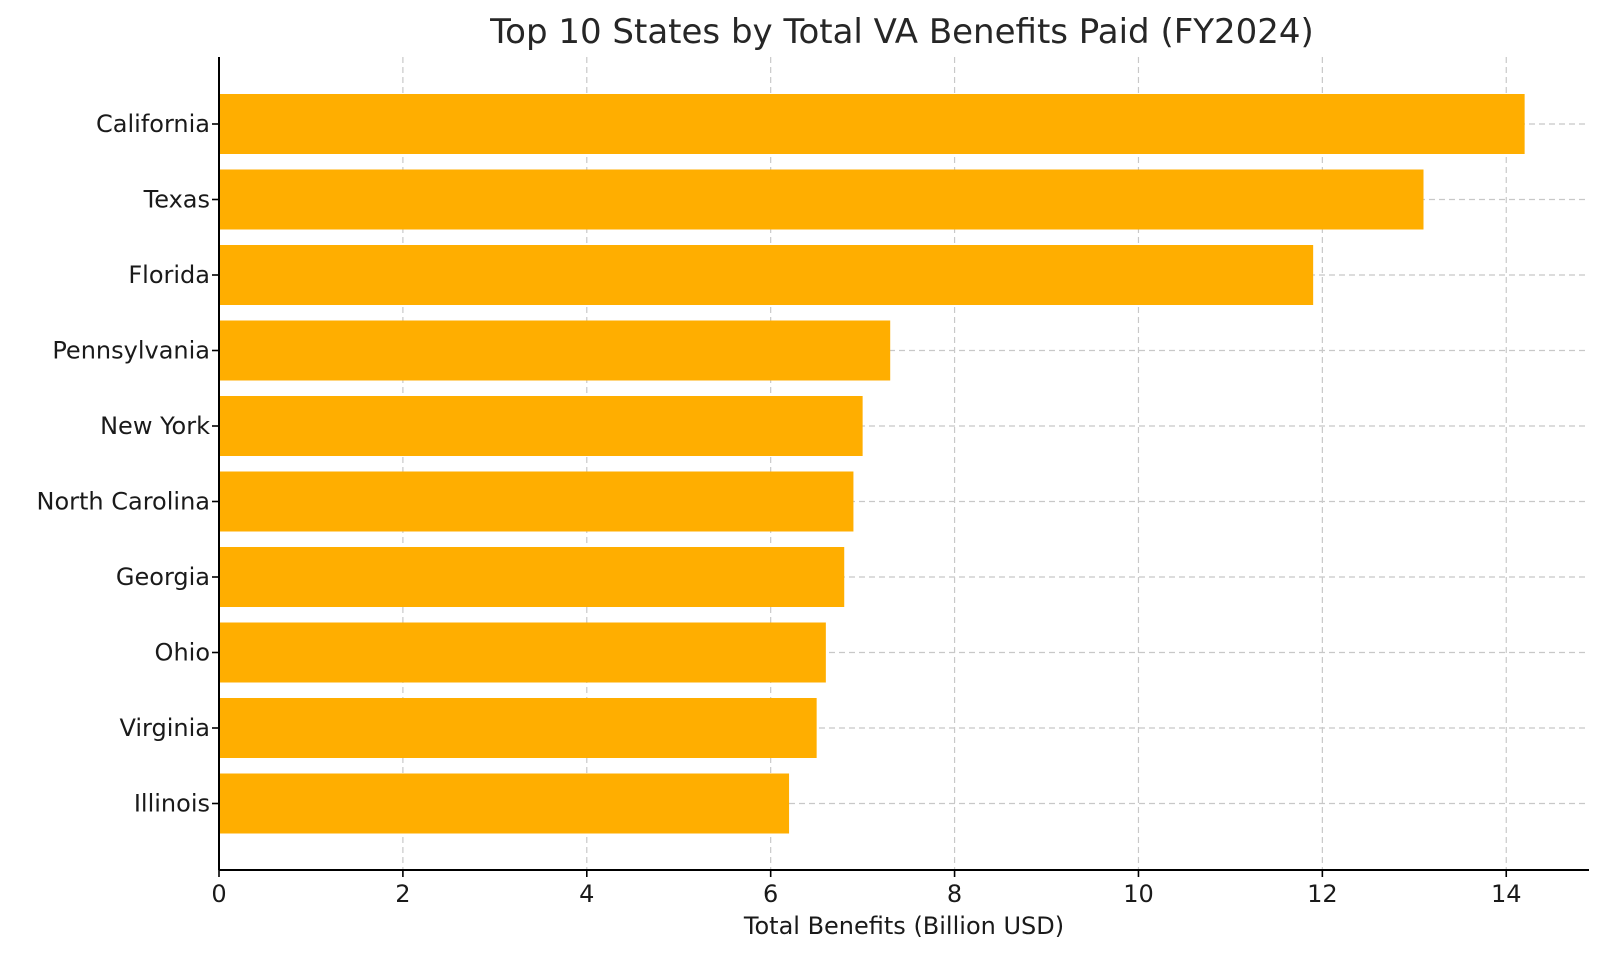 The image size is (1600, 954). I want to click on x-tick-labels: 0 2 4 6 8 10 12 14, so click(866, 894).